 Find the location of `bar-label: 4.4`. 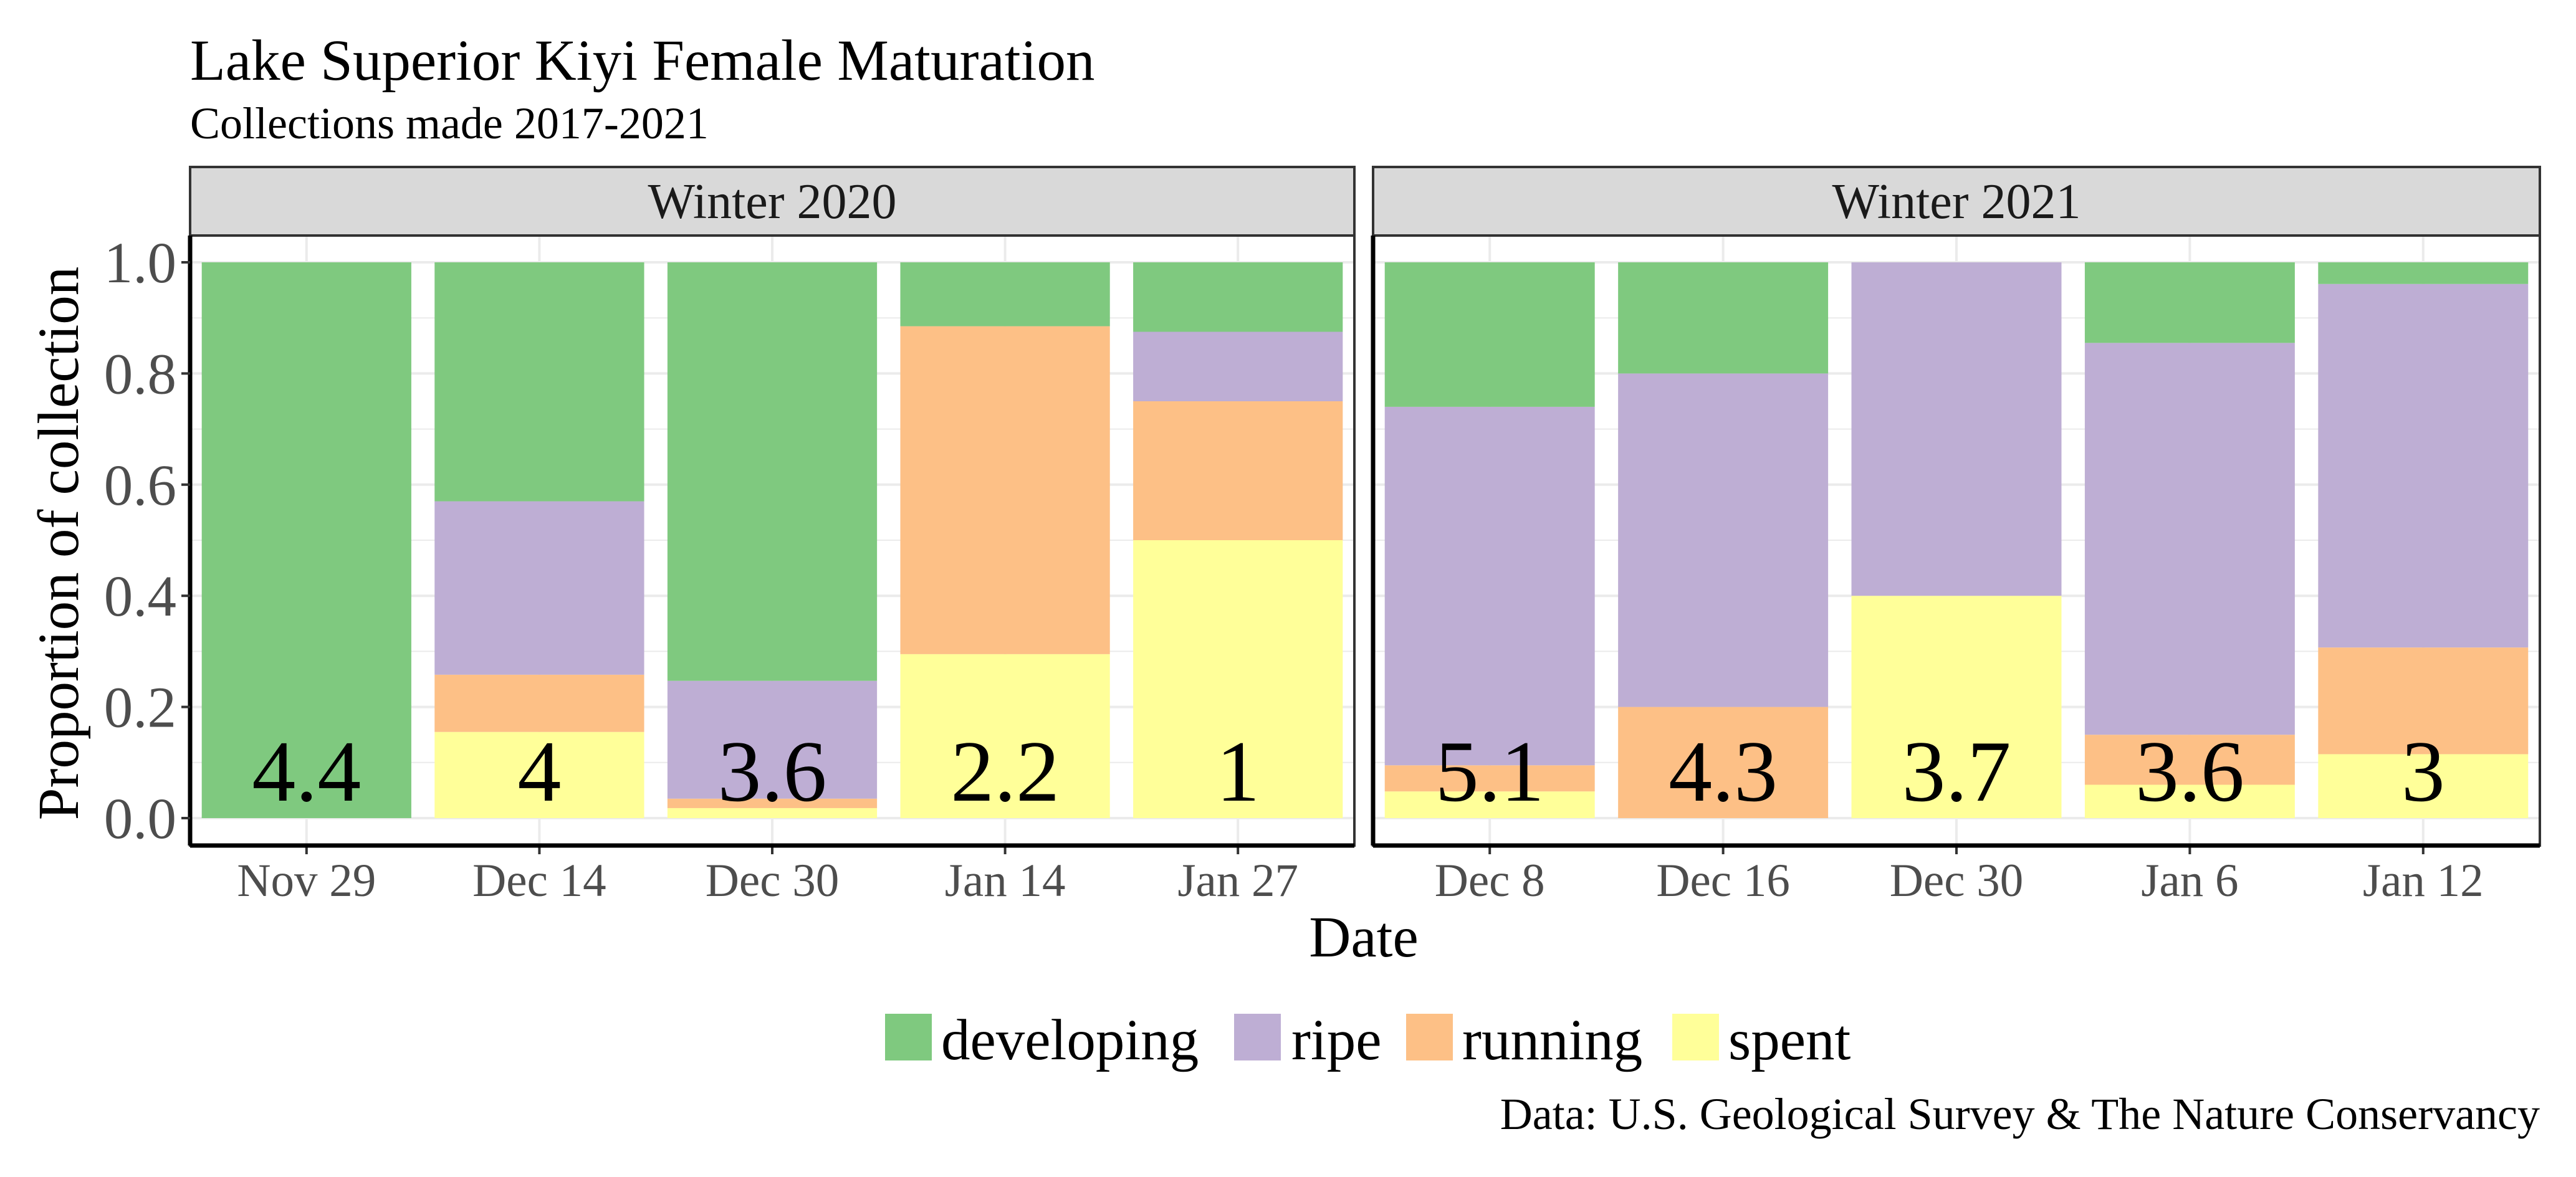

bar-label: 4.4 is located at coordinates (306, 772).